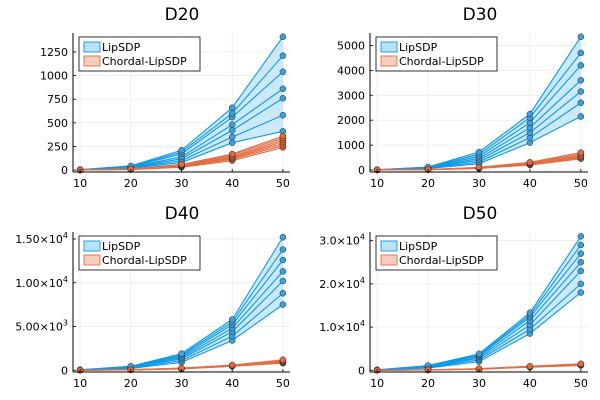 The image size is (600, 400). Describe the element at coordinates (351, 145) in the screenshot. I see `y-tick-label: 1000` at that location.